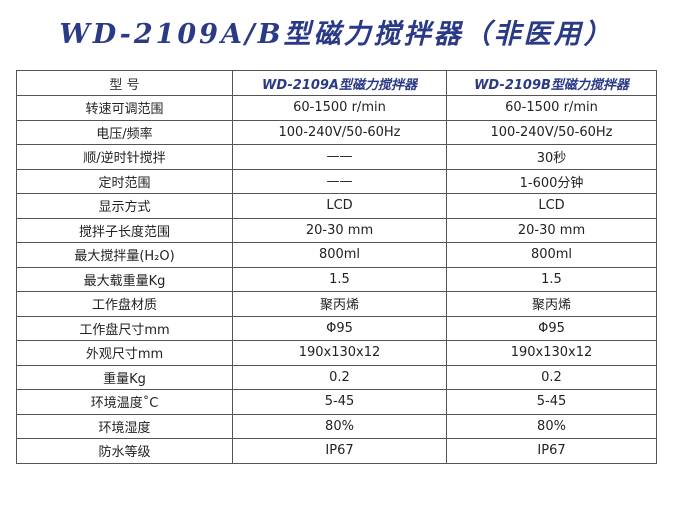 This screenshot has height=506, width=673. I want to click on row-label: 最大载重量Kg, so click(124, 279).